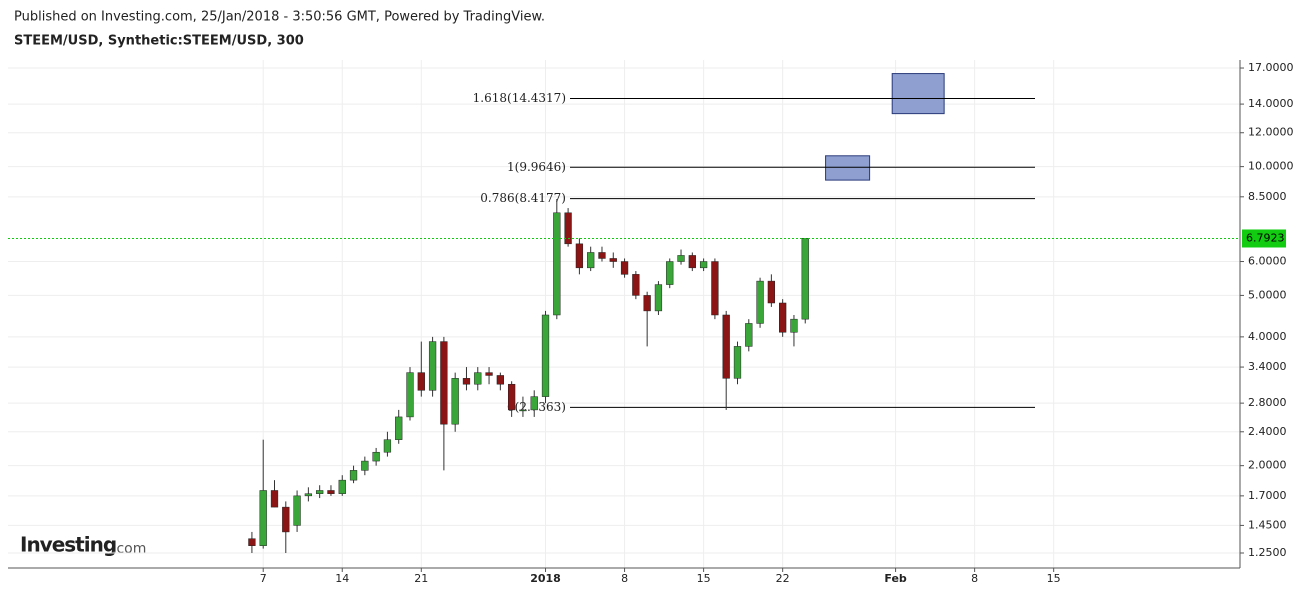 The height and width of the screenshot is (596, 1299). I want to click on y-tick-label: 8.5000, so click(1267, 196).